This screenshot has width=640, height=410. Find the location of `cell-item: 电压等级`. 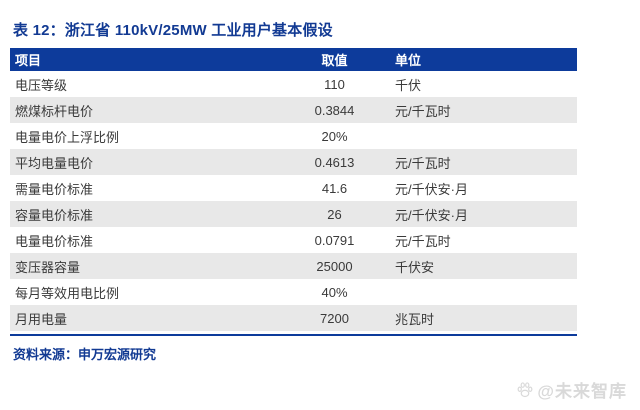

cell-item: 电压等级 is located at coordinates (41, 85).